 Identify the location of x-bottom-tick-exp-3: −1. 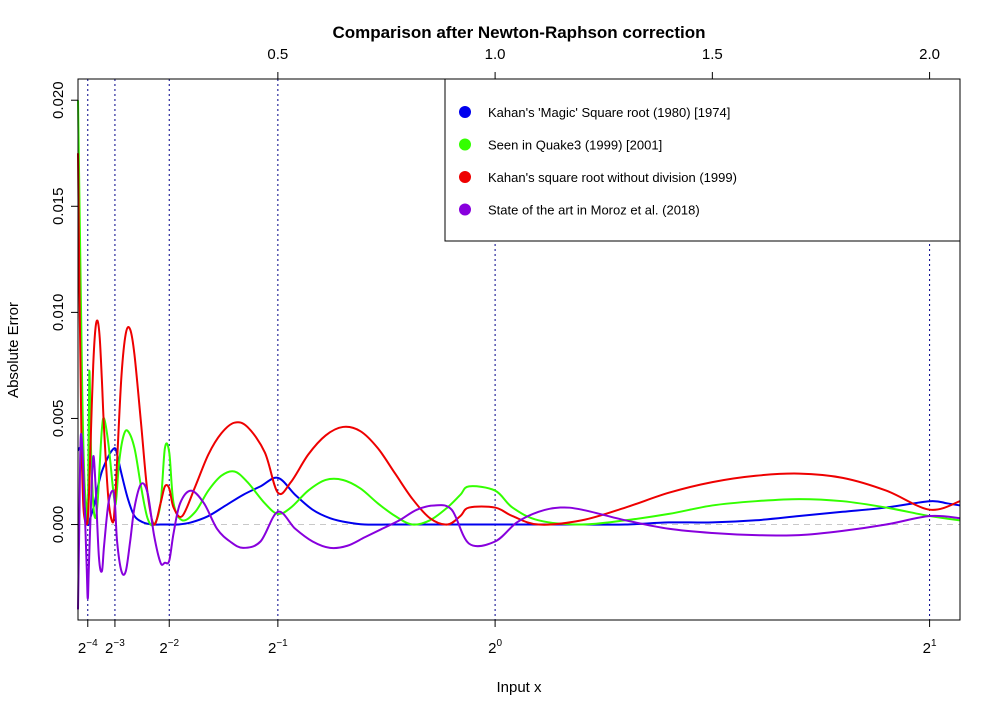
(282, 643).